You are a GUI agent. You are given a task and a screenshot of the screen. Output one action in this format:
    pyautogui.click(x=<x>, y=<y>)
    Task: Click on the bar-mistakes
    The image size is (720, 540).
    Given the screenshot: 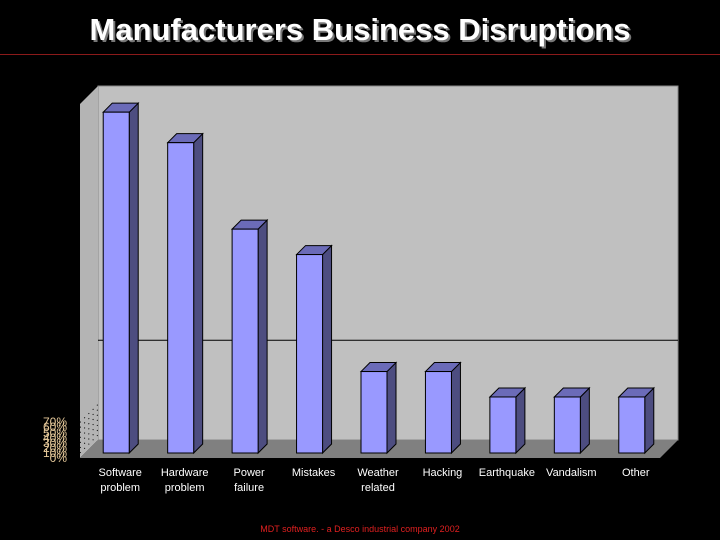 What is the action you would take?
    pyautogui.click(x=310, y=354)
    